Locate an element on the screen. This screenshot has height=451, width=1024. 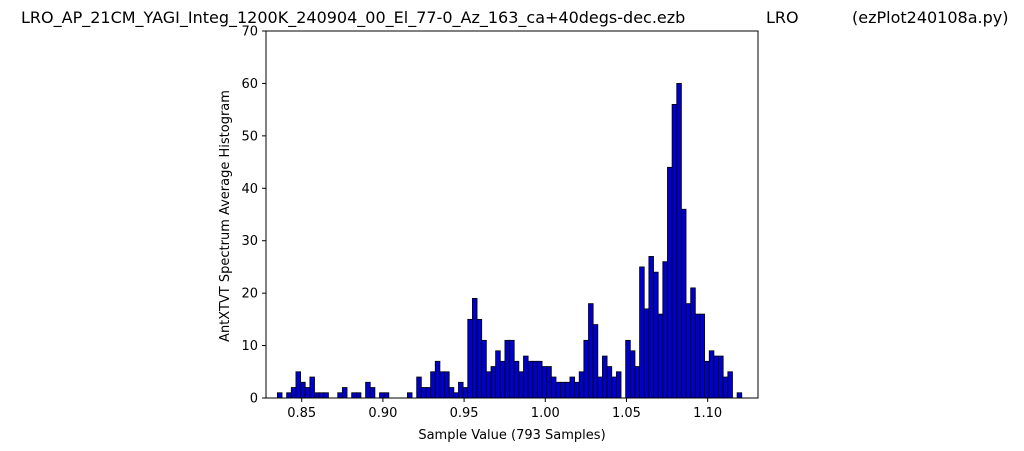
x-tick-label: 1.00 is located at coordinates (545, 413).